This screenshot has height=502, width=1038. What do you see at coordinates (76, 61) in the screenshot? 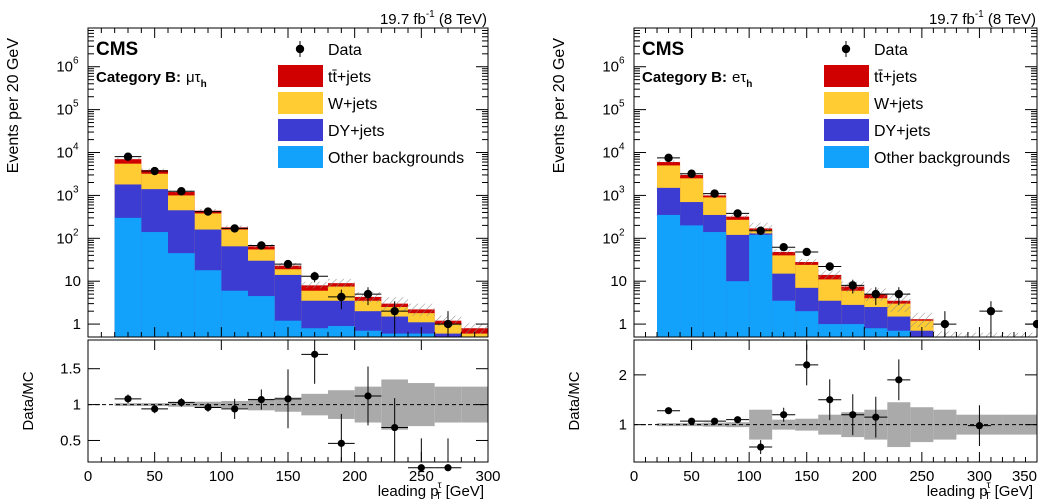
I see `y-tick-label-exponent: 6` at bounding box center [76, 61].